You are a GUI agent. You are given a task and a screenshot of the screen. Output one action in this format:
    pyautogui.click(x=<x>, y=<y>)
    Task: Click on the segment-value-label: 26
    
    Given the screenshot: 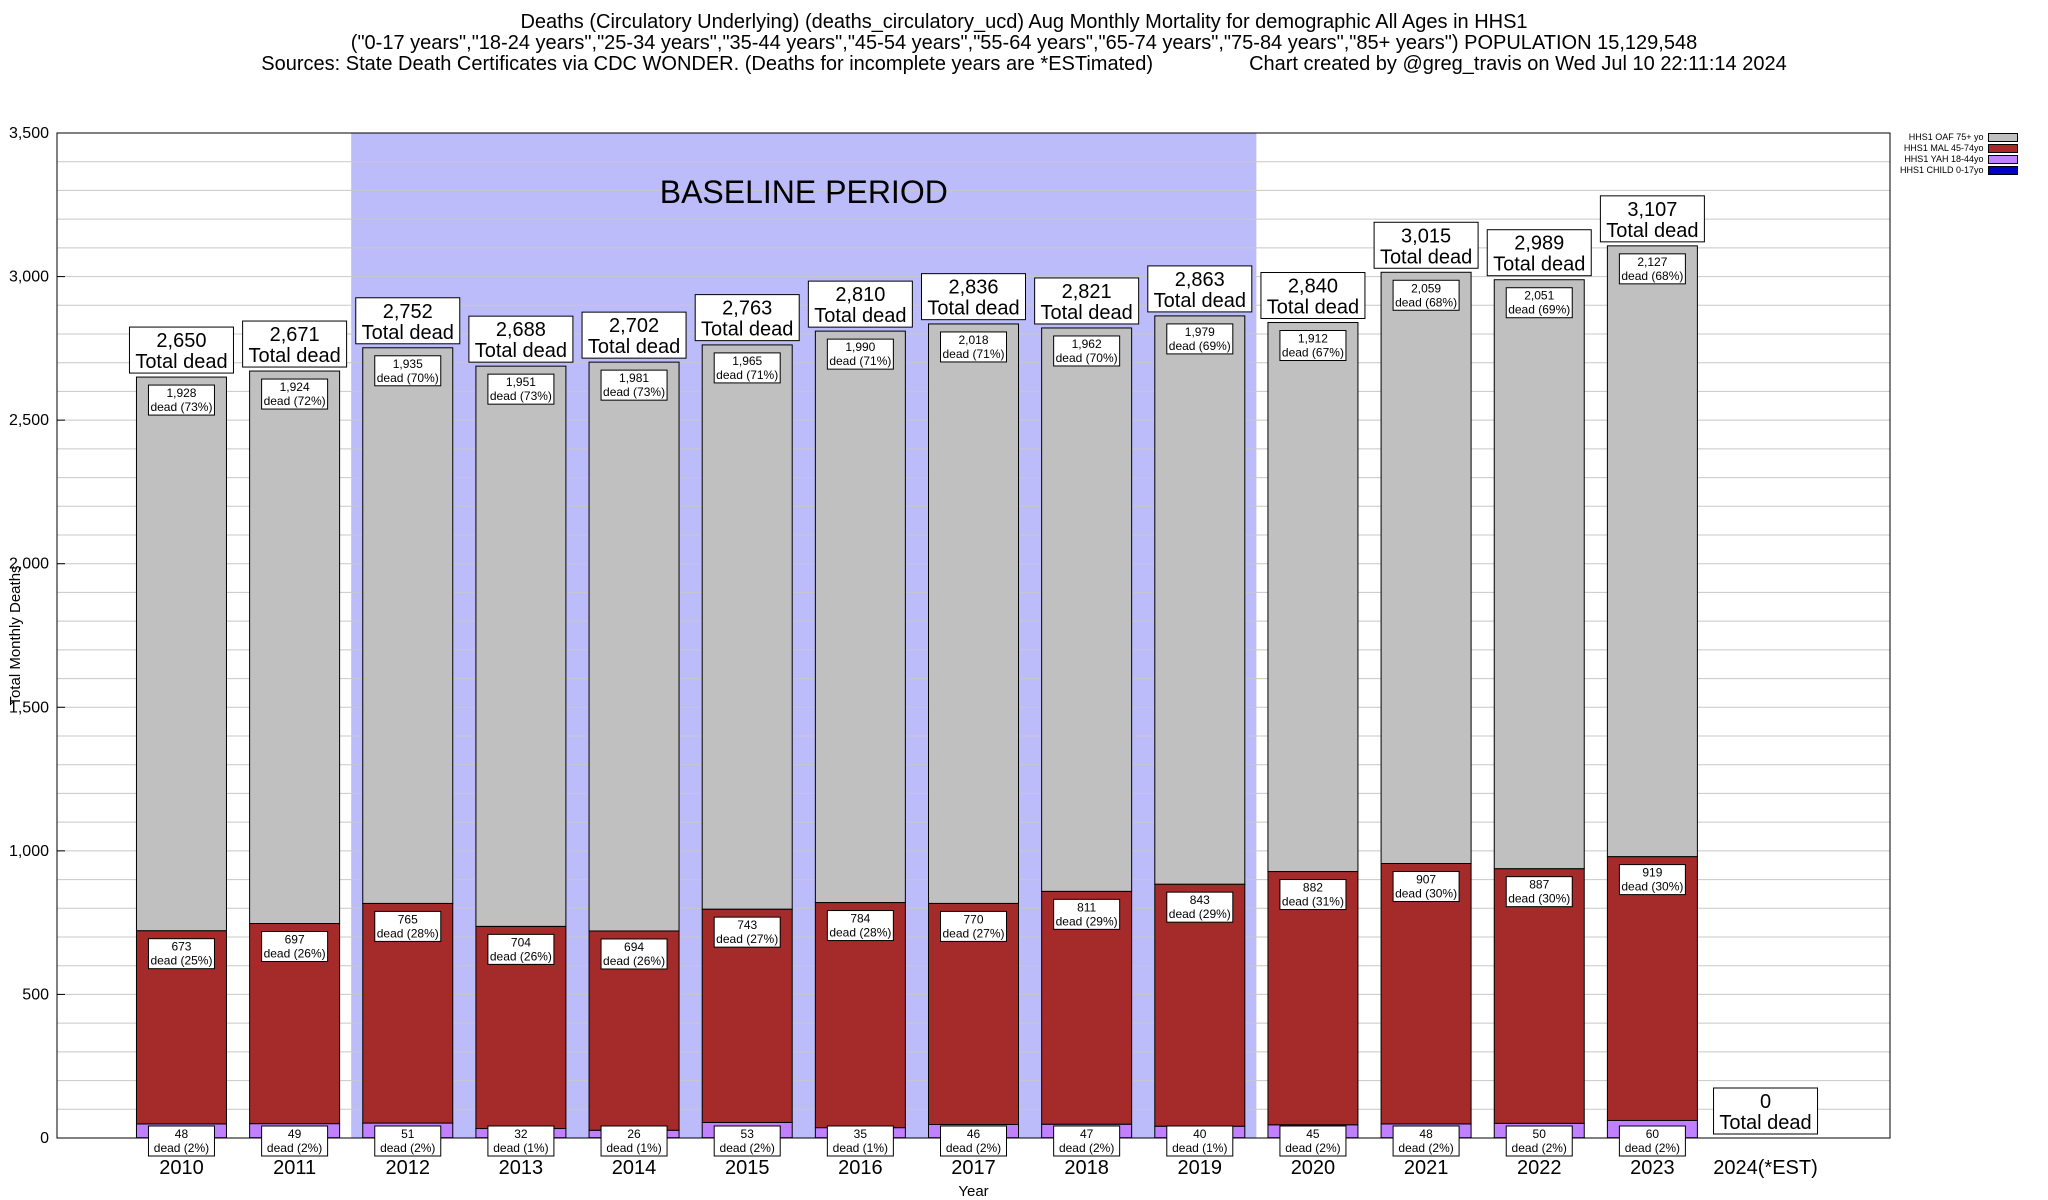 What is the action you would take?
    pyautogui.click(x=634, y=1134)
    